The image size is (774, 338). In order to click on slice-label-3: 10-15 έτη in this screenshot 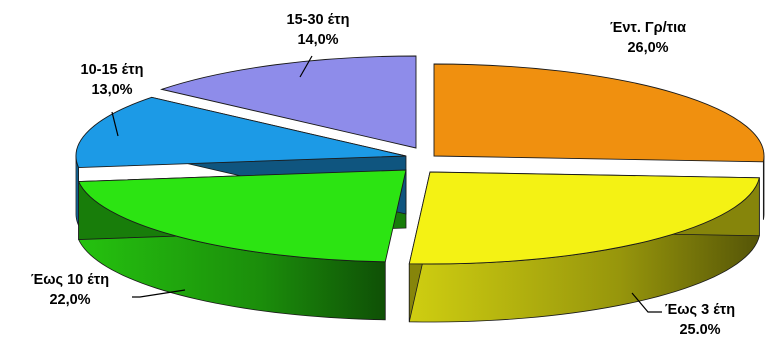, I will do `click(112, 70)`.